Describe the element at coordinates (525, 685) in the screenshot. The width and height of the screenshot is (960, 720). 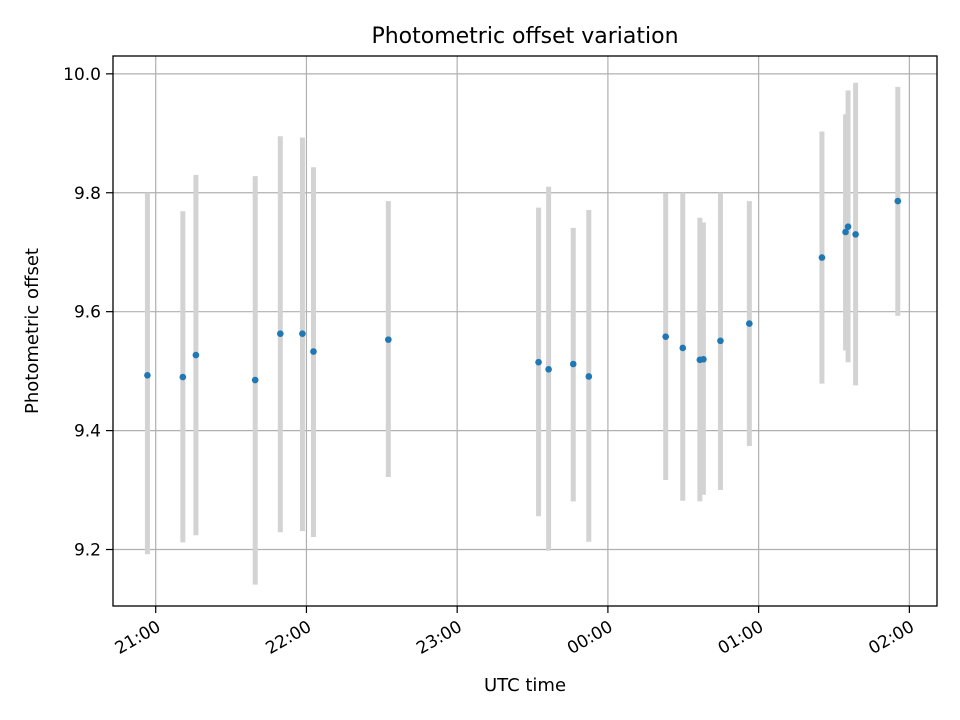
I see `x-axis-label: UTC time` at that location.